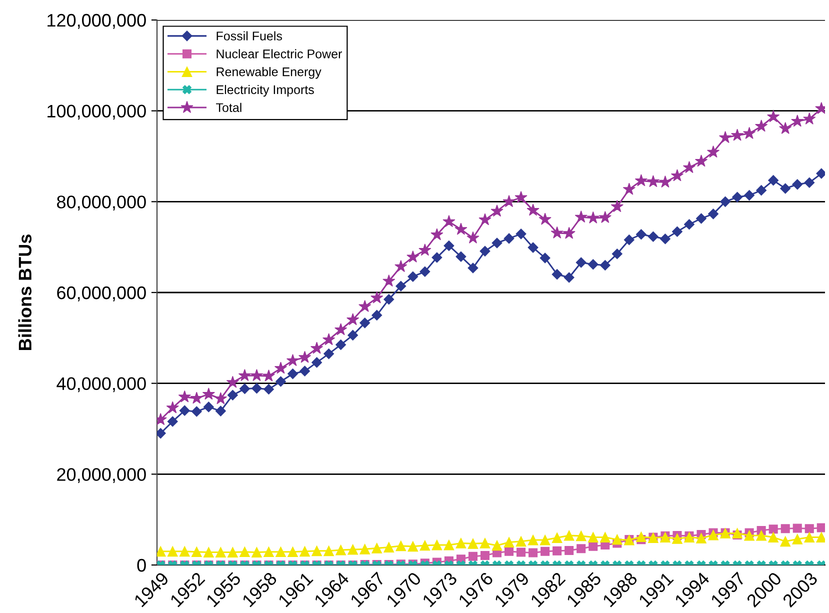 The height and width of the screenshot is (613, 829). What do you see at coordinates (279, 53) in the screenshot?
I see `legend-label: Nuclear Electric Power` at bounding box center [279, 53].